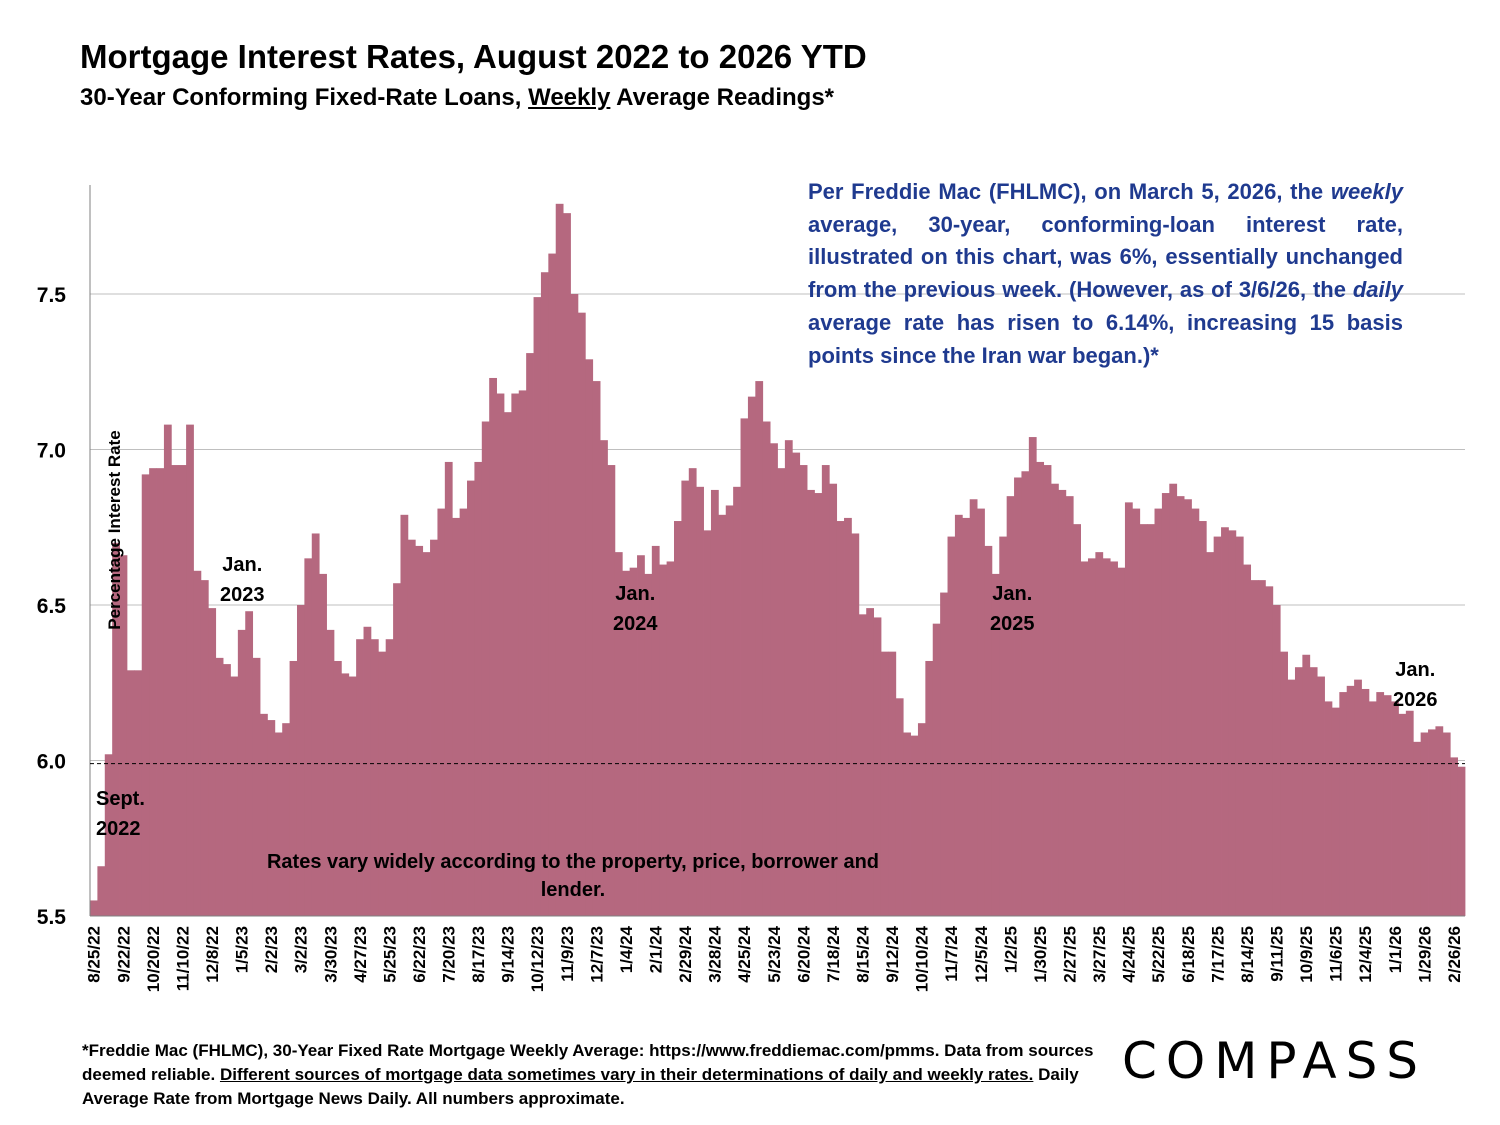 Image resolution: width=1500 pixels, height=1125 pixels. I want to click on y-tick-label: 6.0, so click(51, 762).